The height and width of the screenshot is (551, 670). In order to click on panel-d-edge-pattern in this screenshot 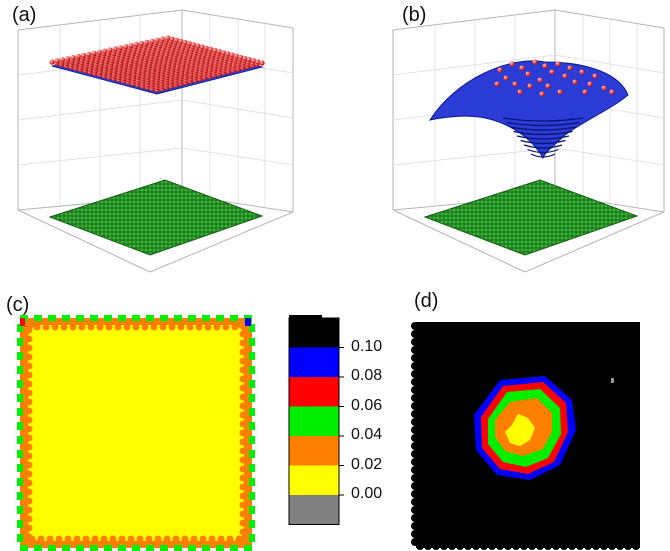, I will do `click(525, 436)`.